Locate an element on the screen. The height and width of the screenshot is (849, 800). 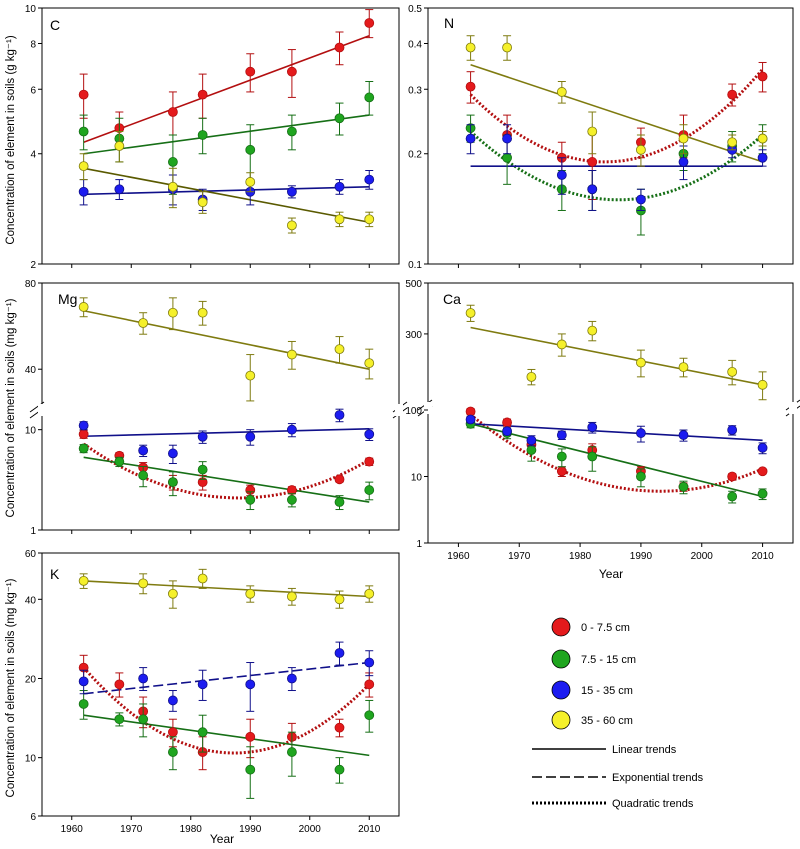
x-tick-label-Ca-1960: 1960 is located at coordinates (458, 556).